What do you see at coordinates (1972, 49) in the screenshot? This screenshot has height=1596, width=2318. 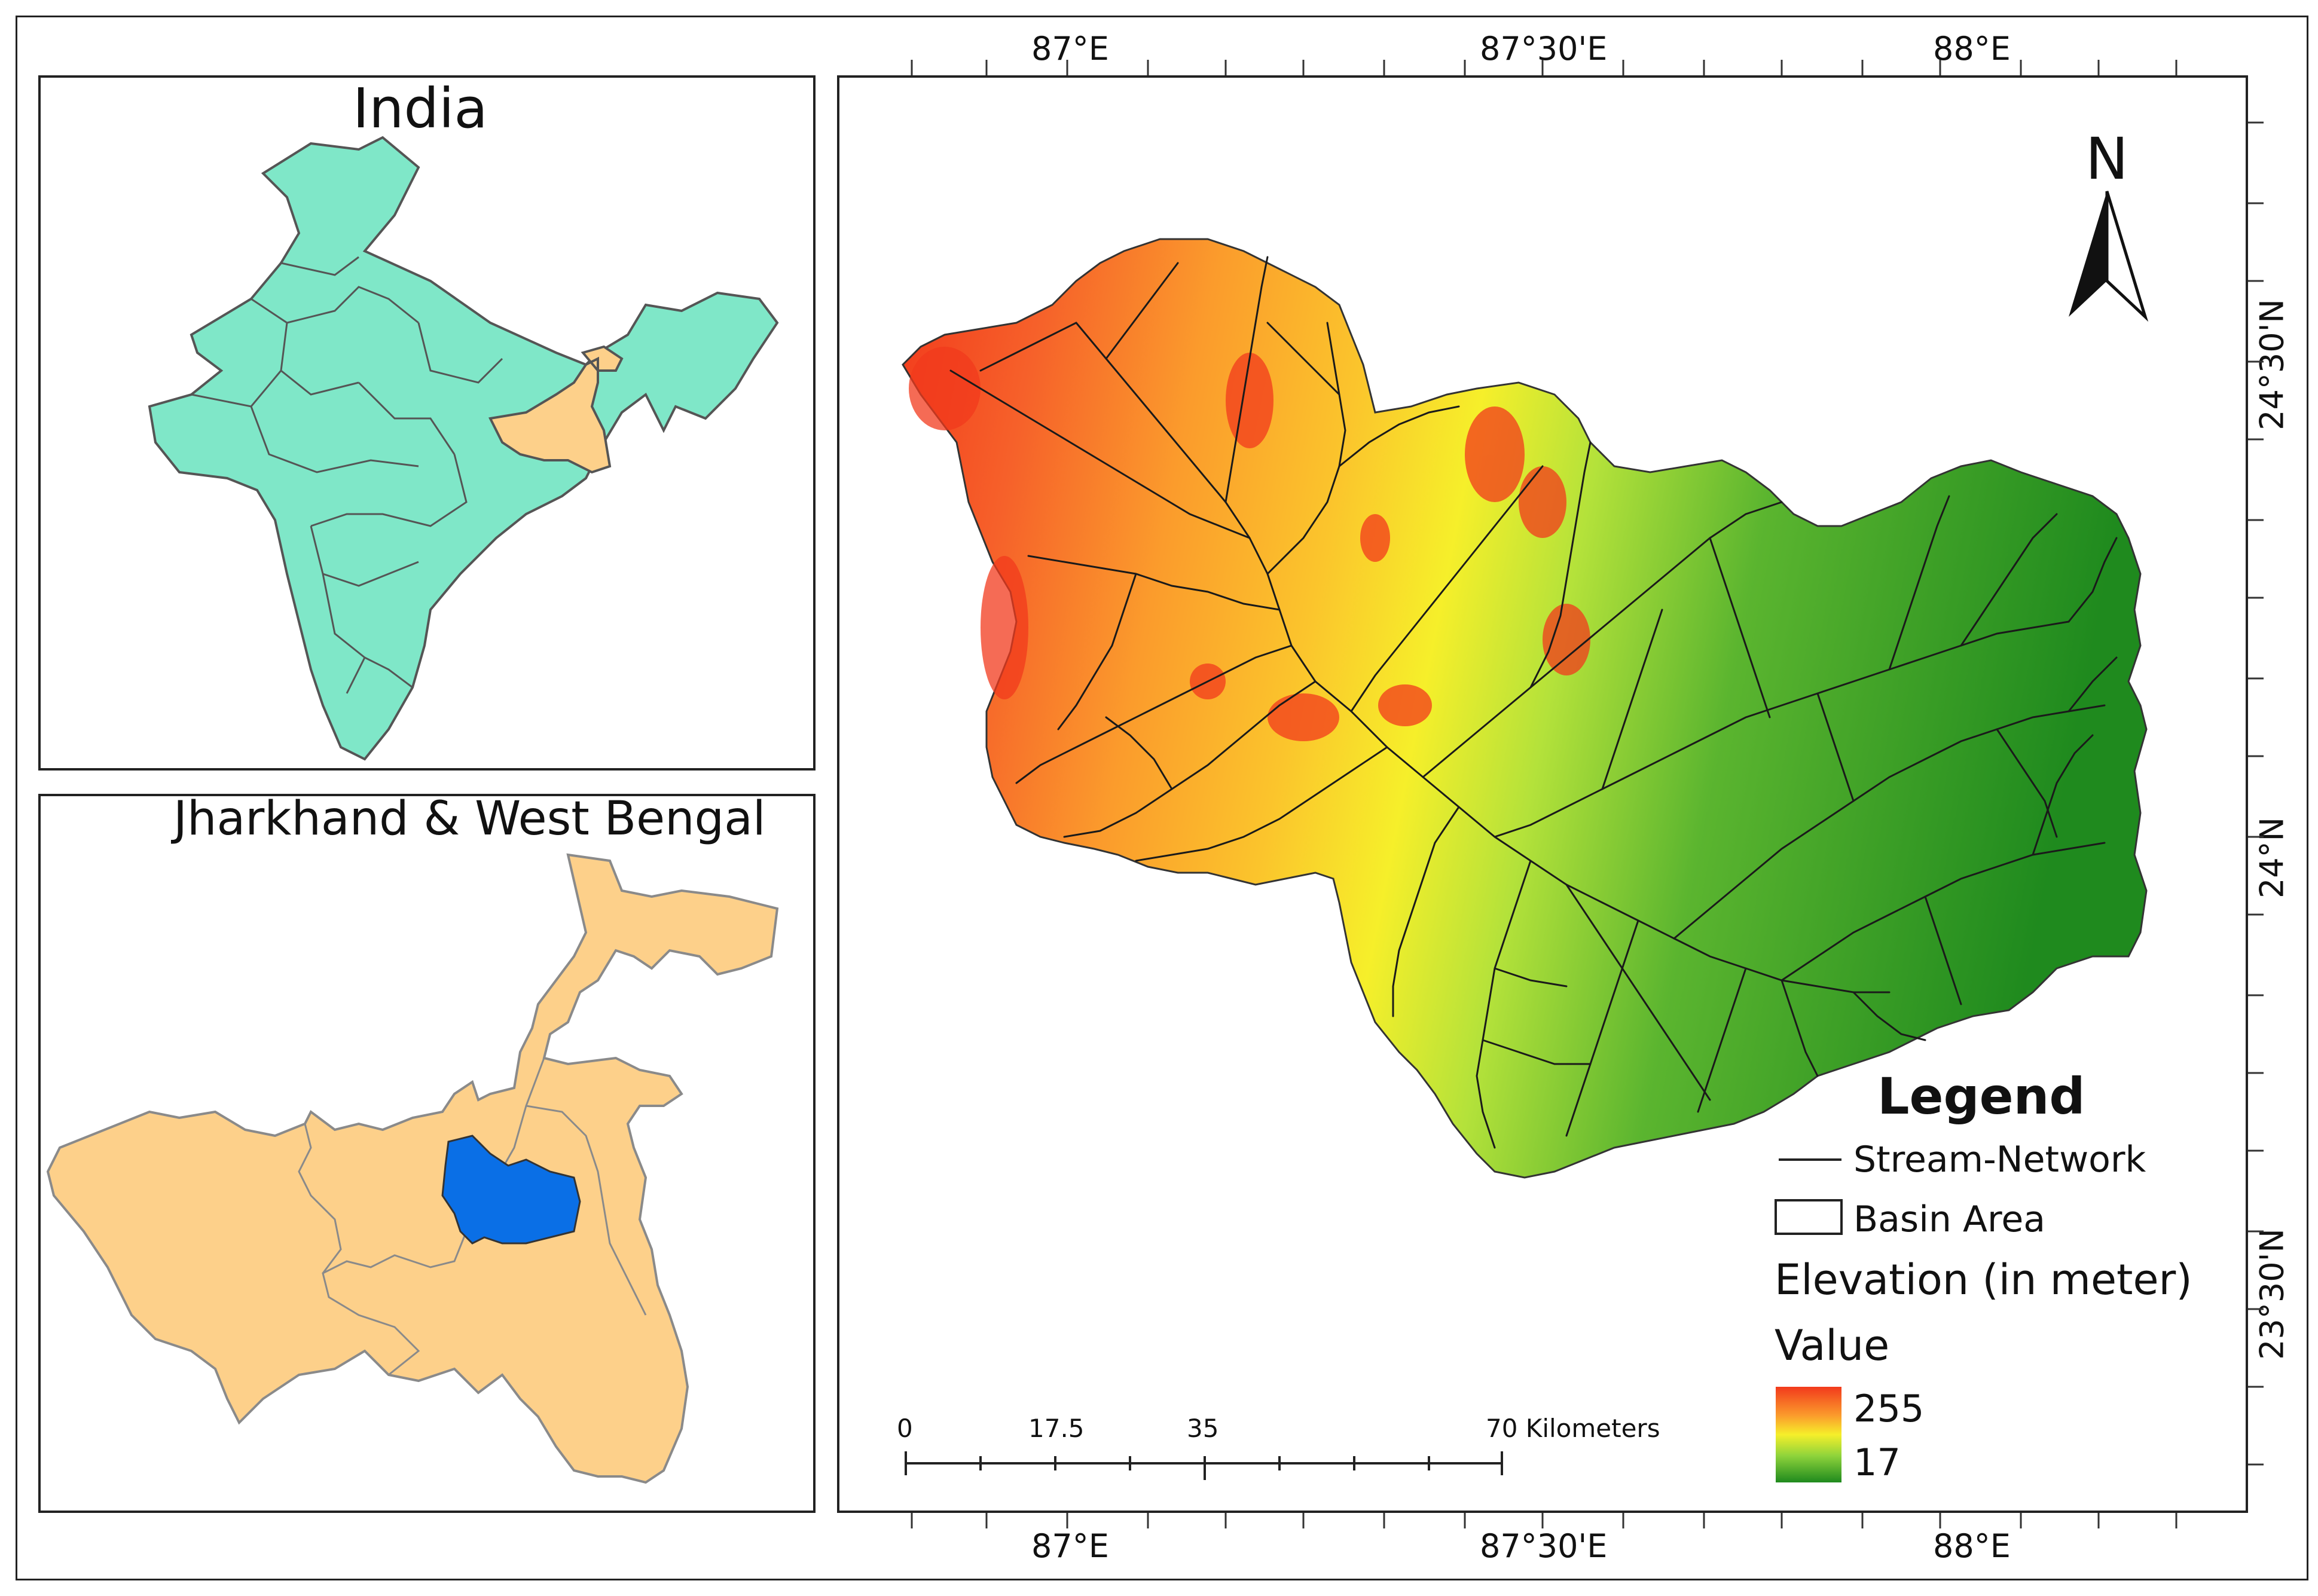 I see `lon-label-top-88e: 88°E` at bounding box center [1972, 49].